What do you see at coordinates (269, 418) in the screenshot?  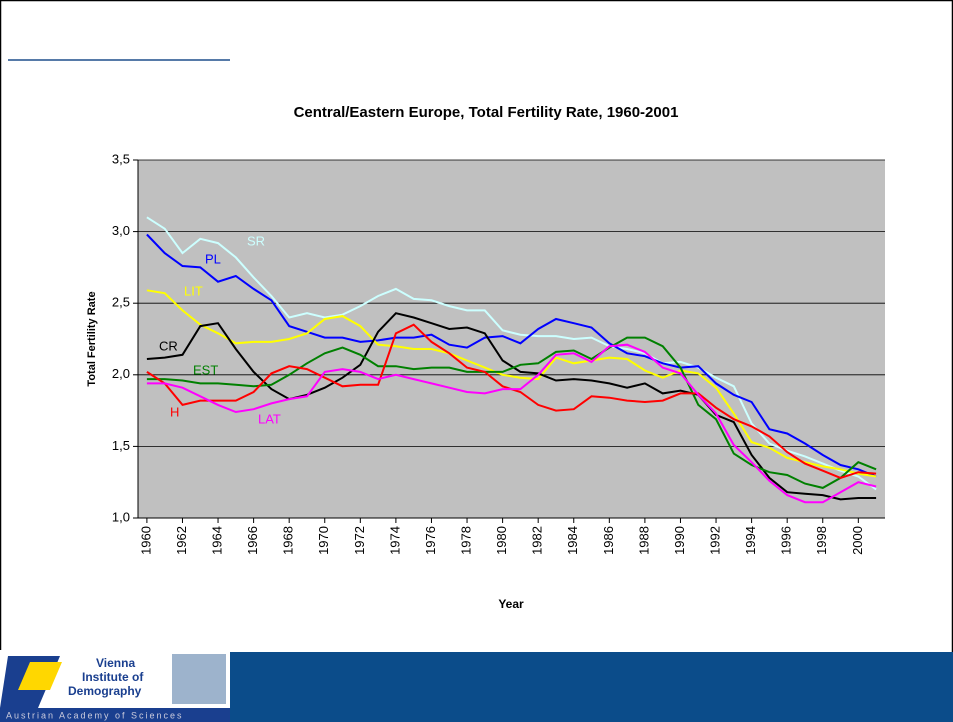 I see `series-label: LAT` at bounding box center [269, 418].